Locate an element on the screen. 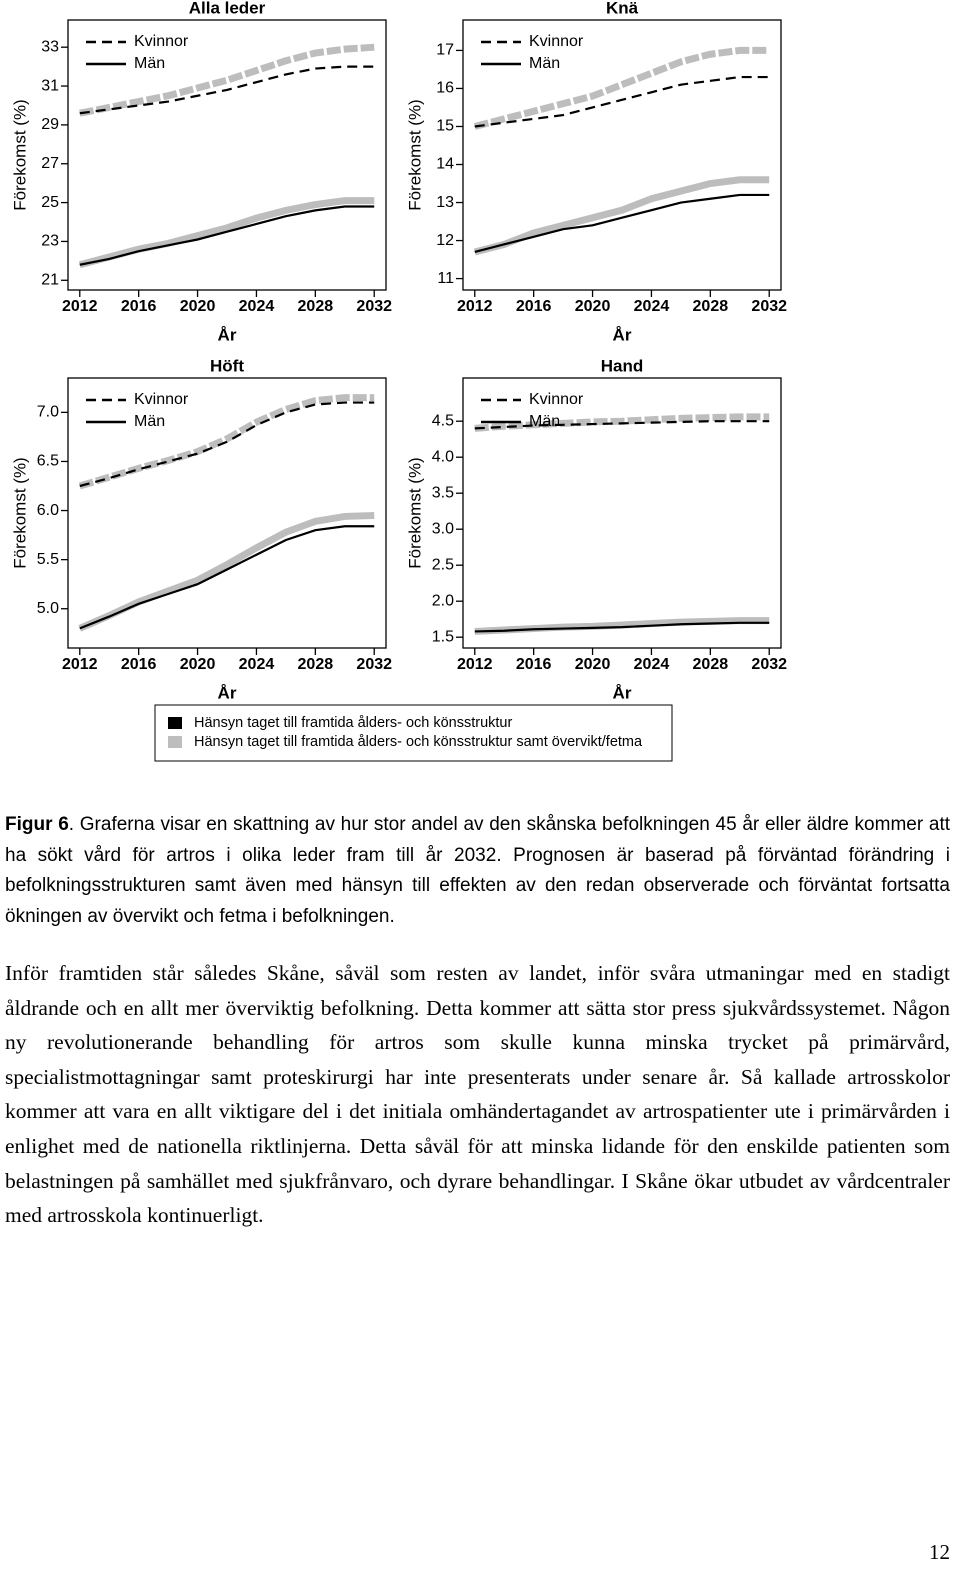 The height and width of the screenshot is (1582, 960). y-tick-label: 11 is located at coordinates (445, 278).